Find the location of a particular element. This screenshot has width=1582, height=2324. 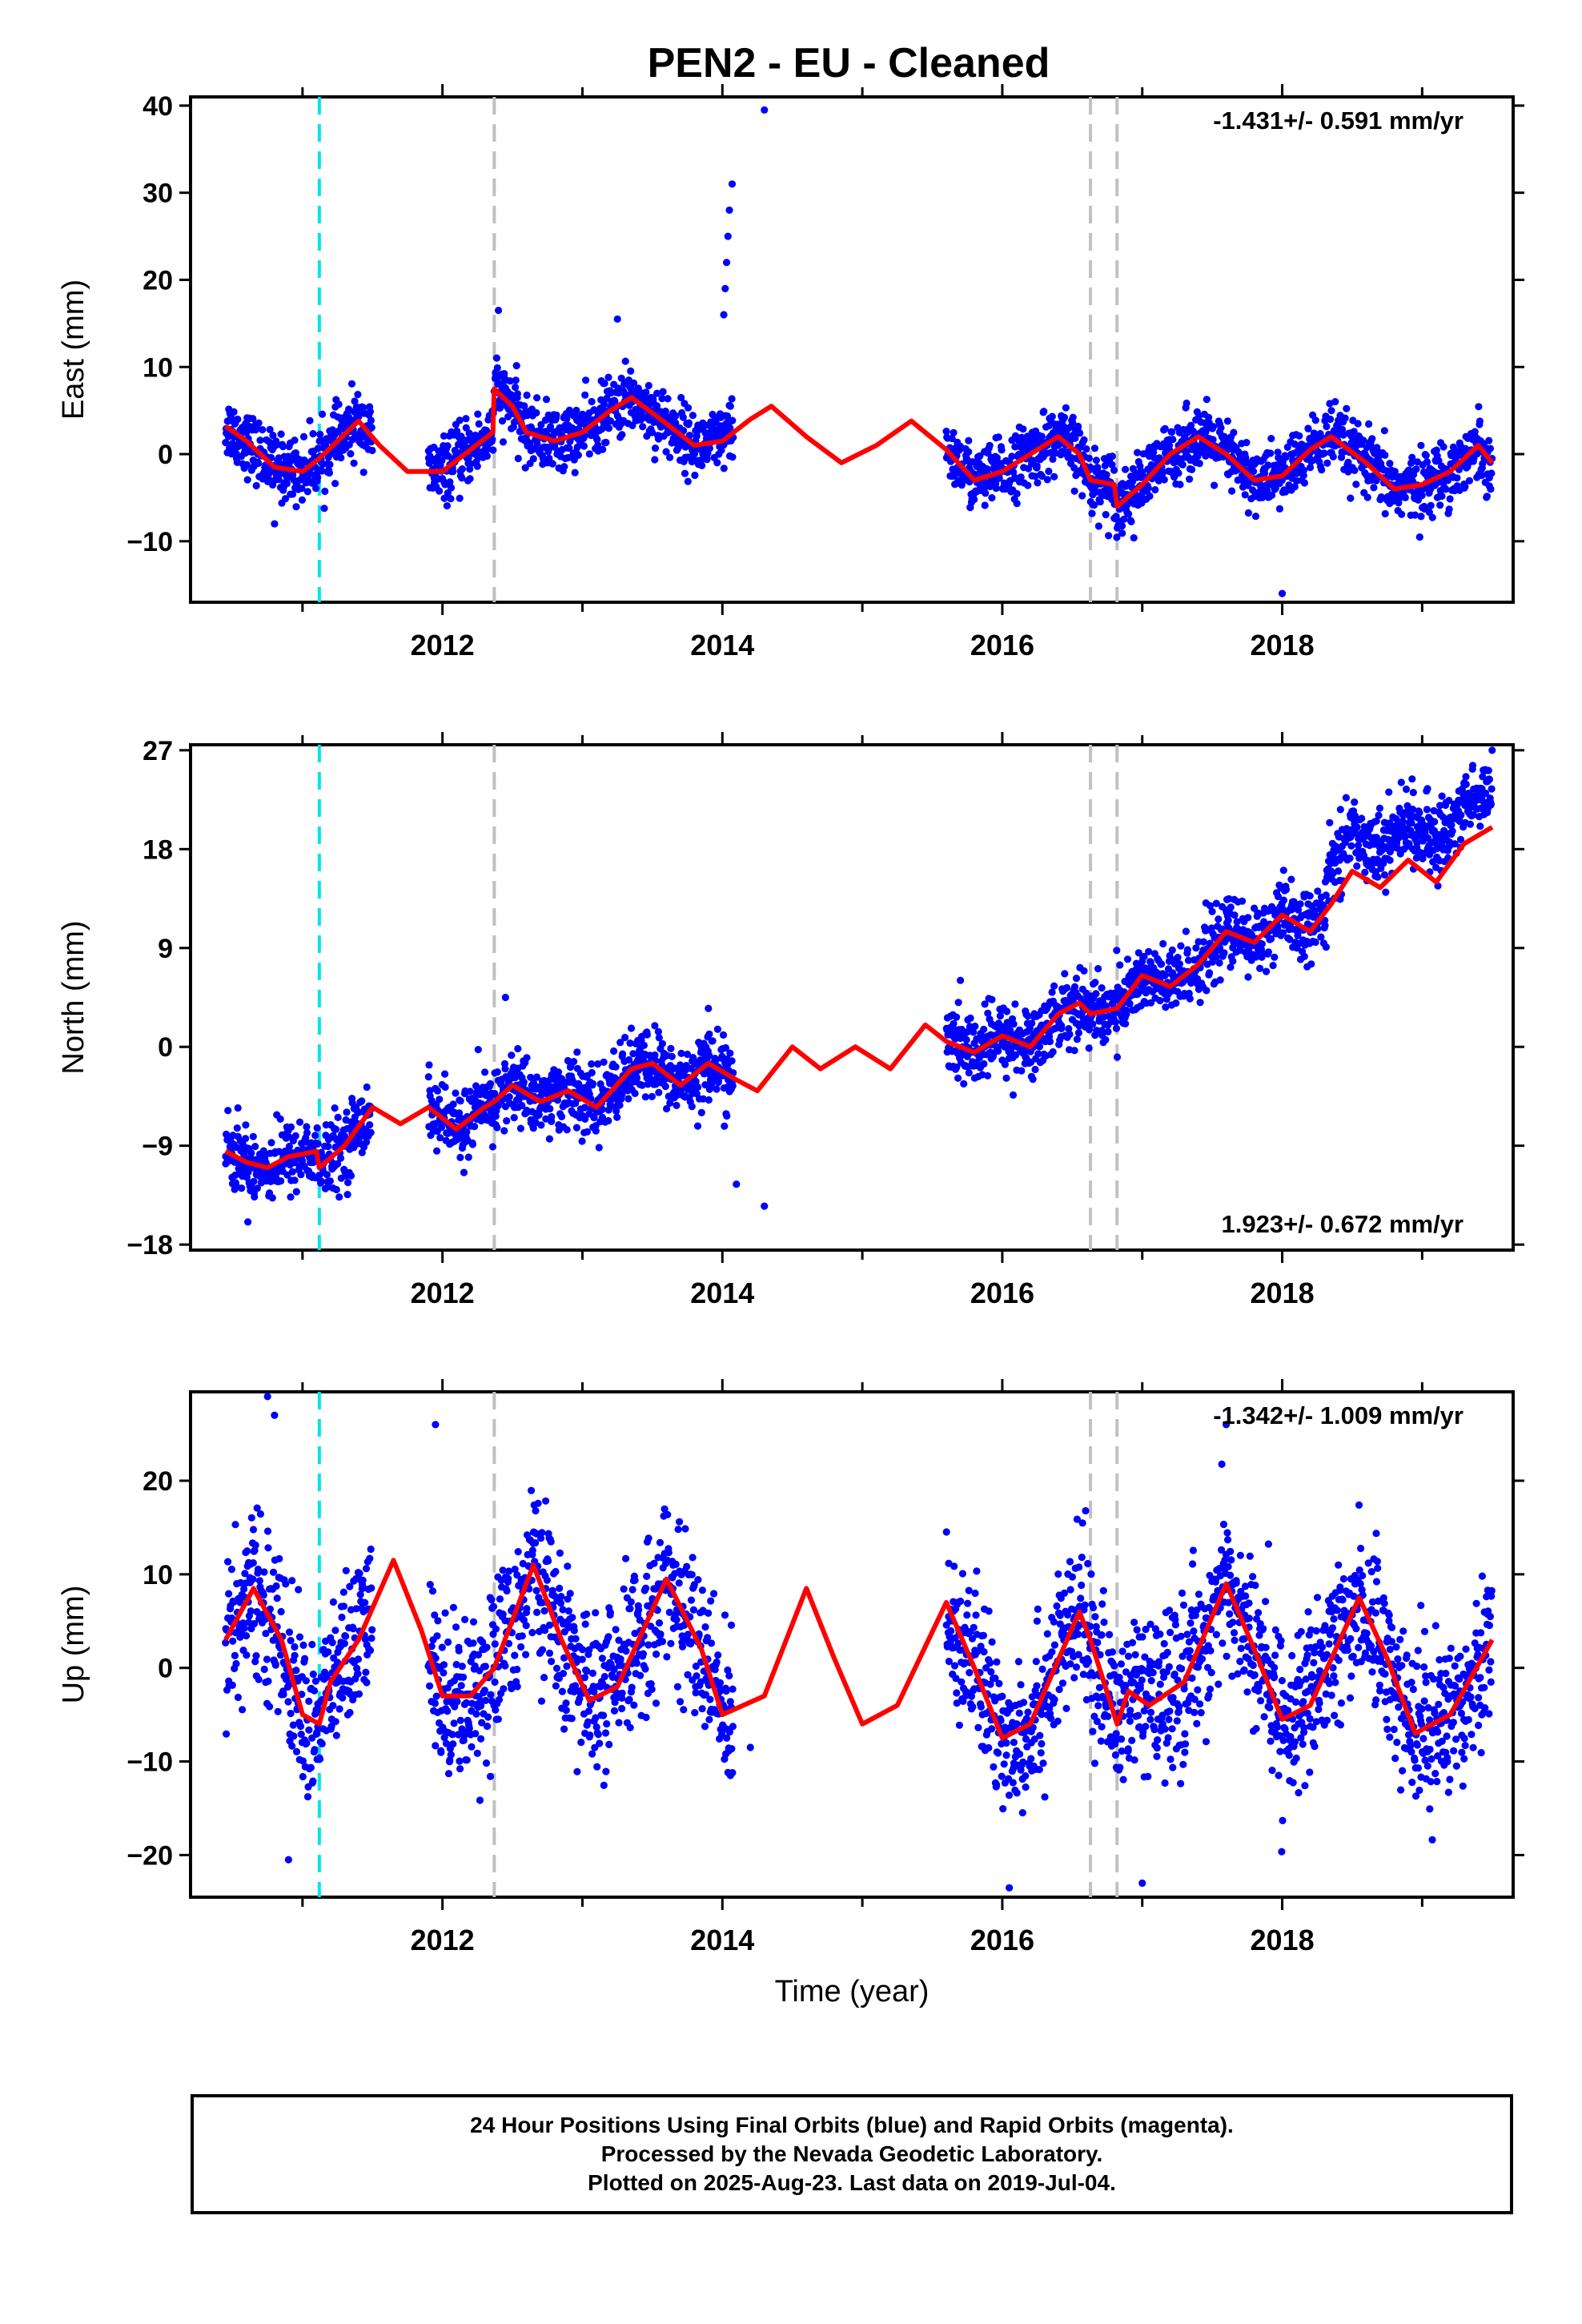

y-tick-label: −18 is located at coordinates (149, 1245).